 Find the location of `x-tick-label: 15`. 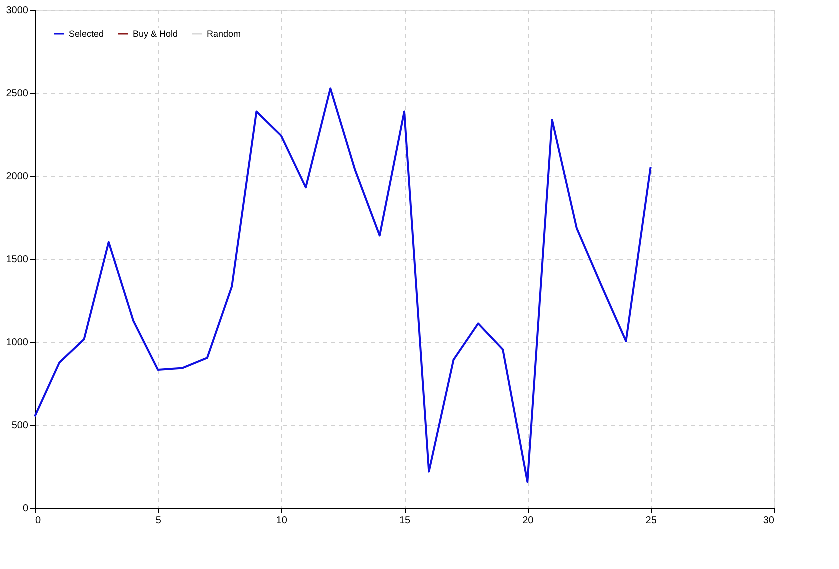

x-tick-label: 15 is located at coordinates (405, 521).